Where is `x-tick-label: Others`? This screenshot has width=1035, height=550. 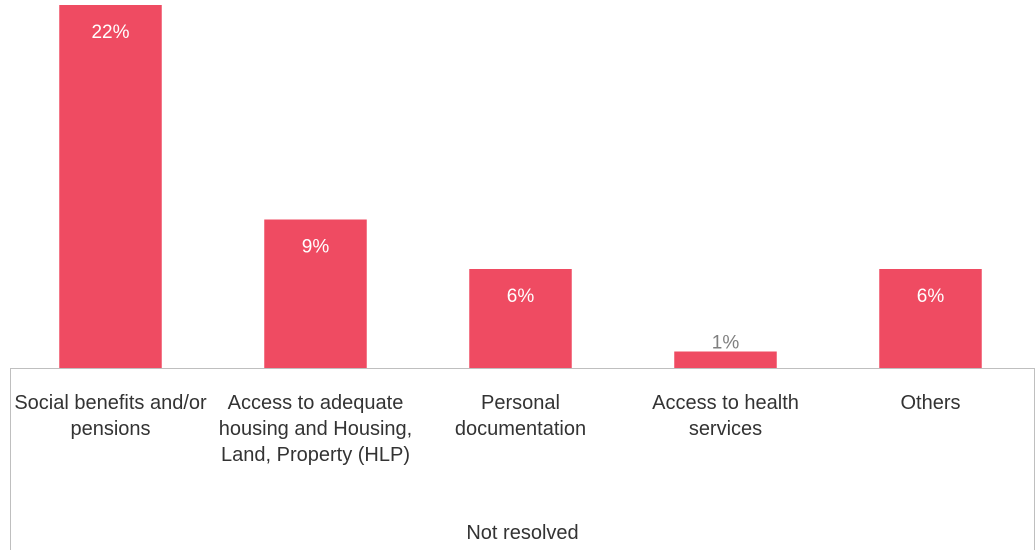
x-tick-label: Others is located at coordinates (930, 403).